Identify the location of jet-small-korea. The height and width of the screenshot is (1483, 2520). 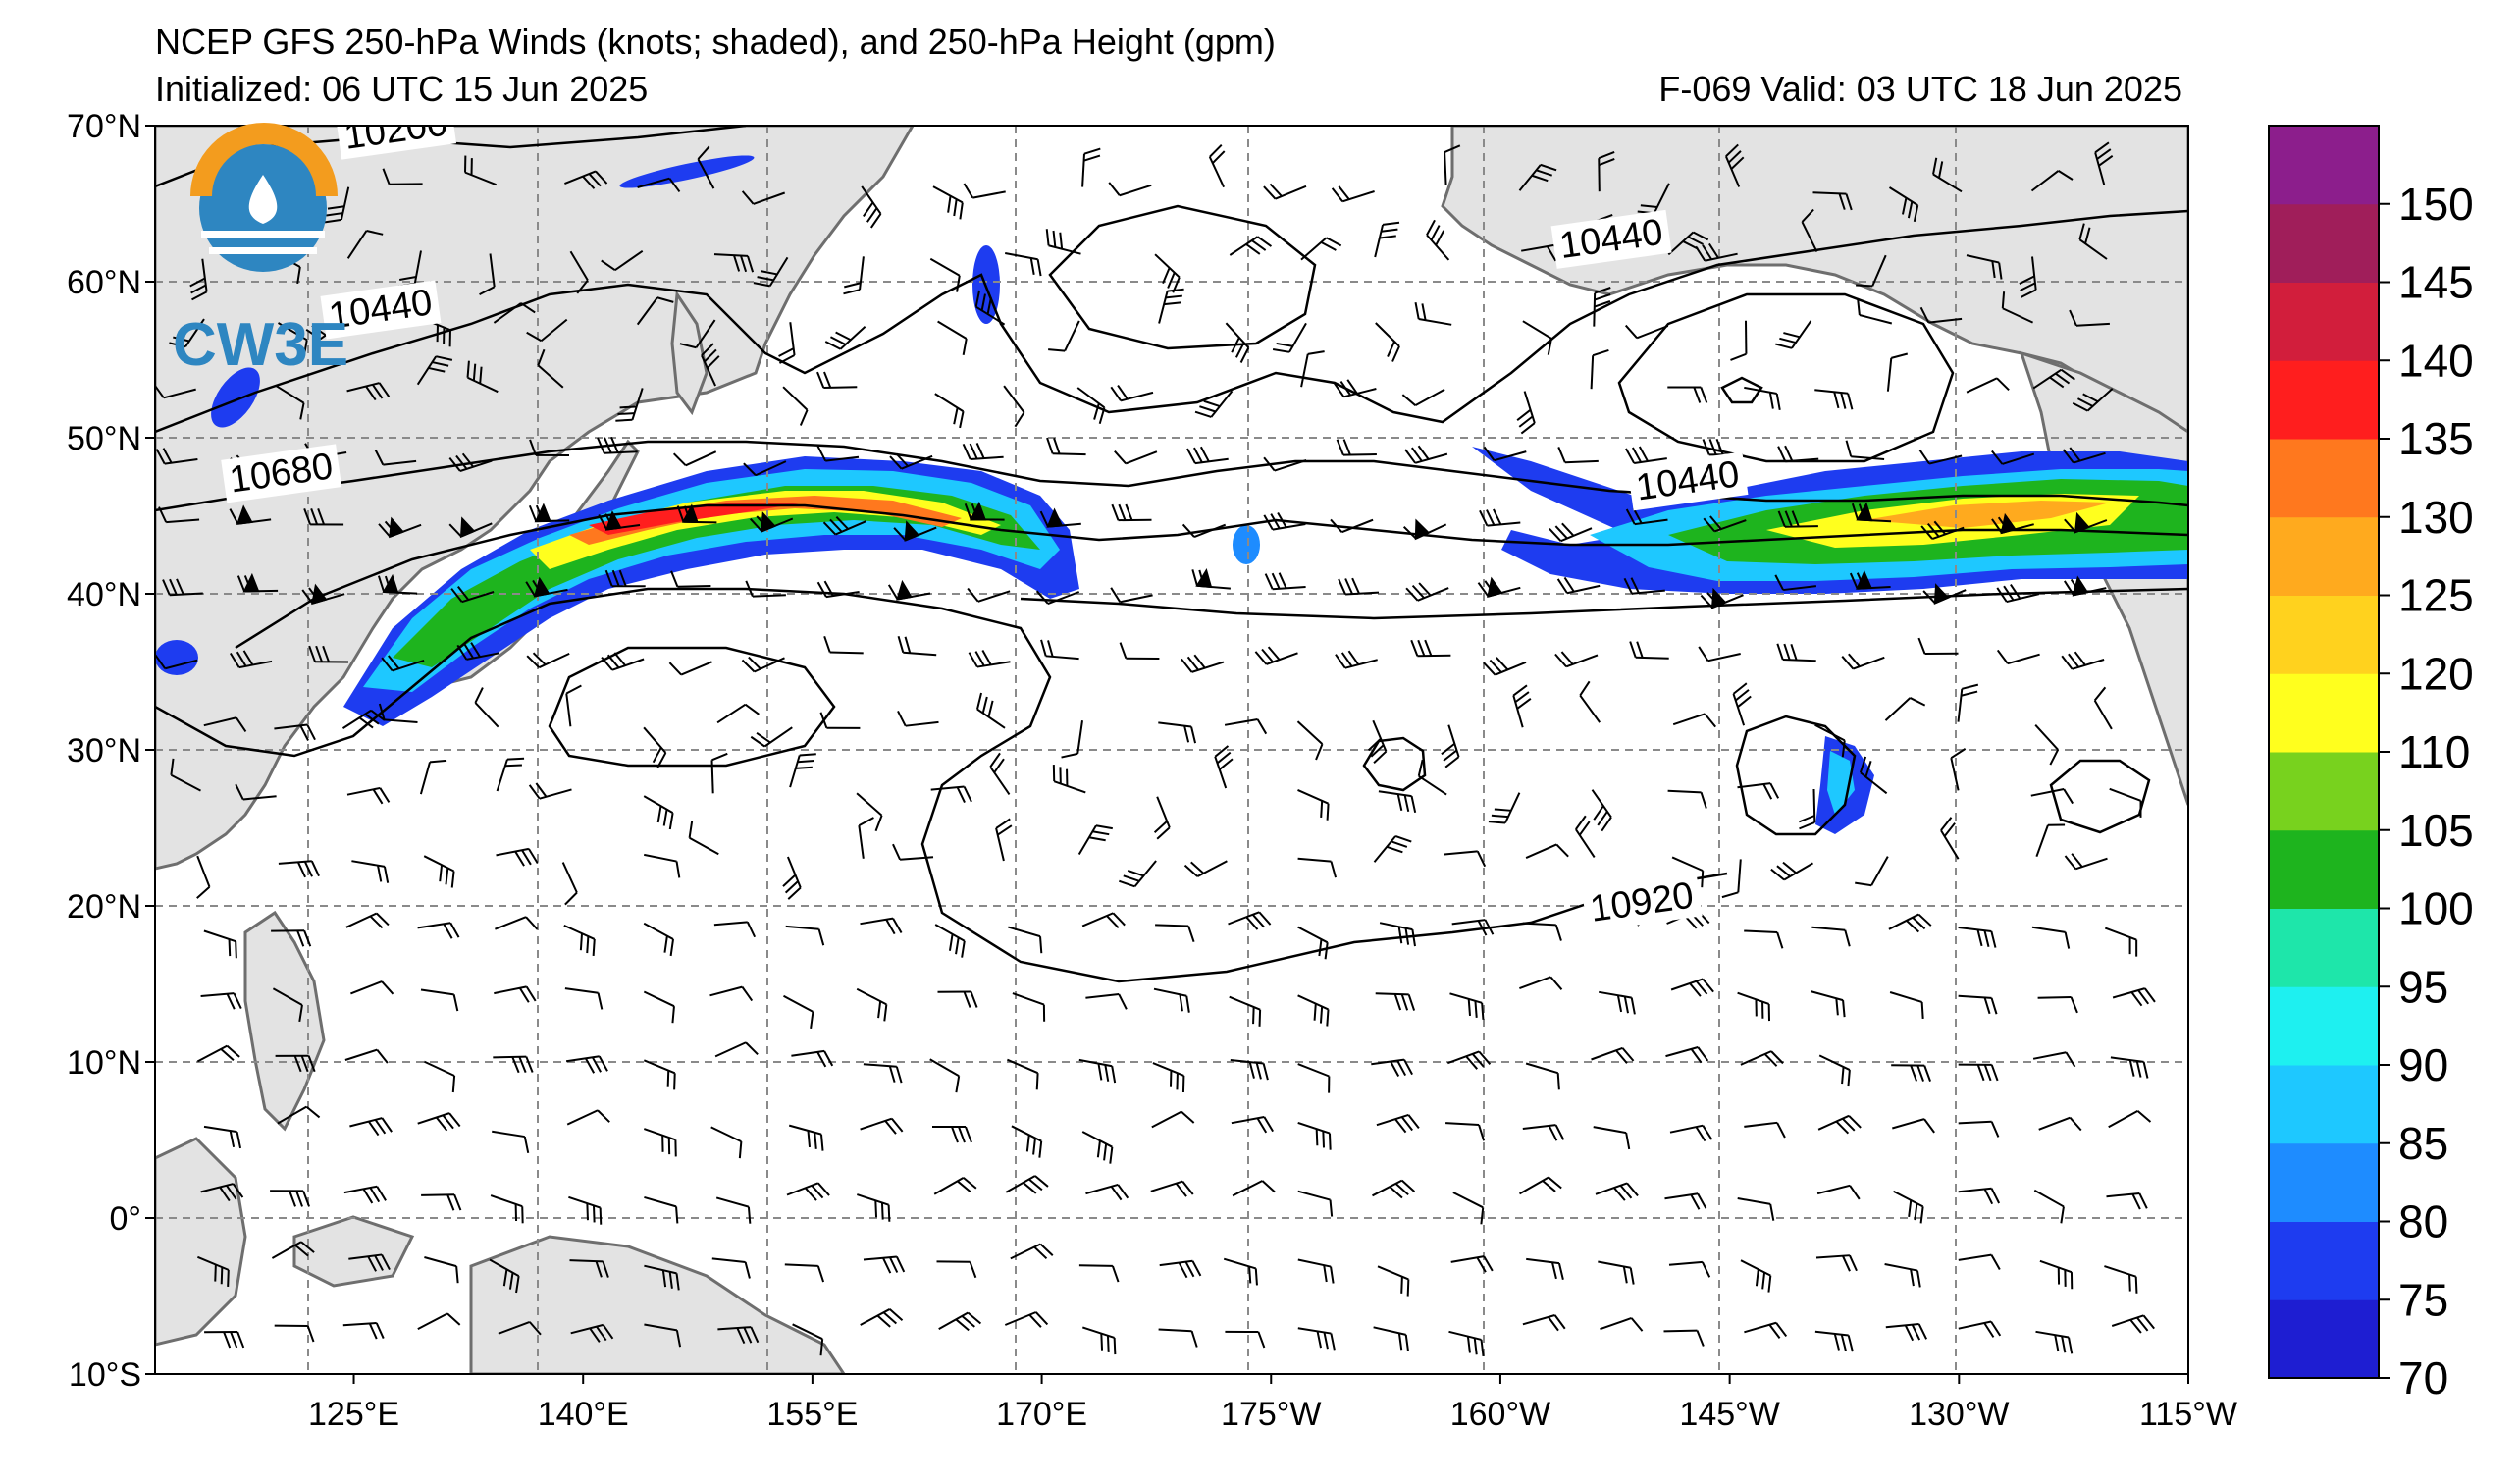
(176, 657).